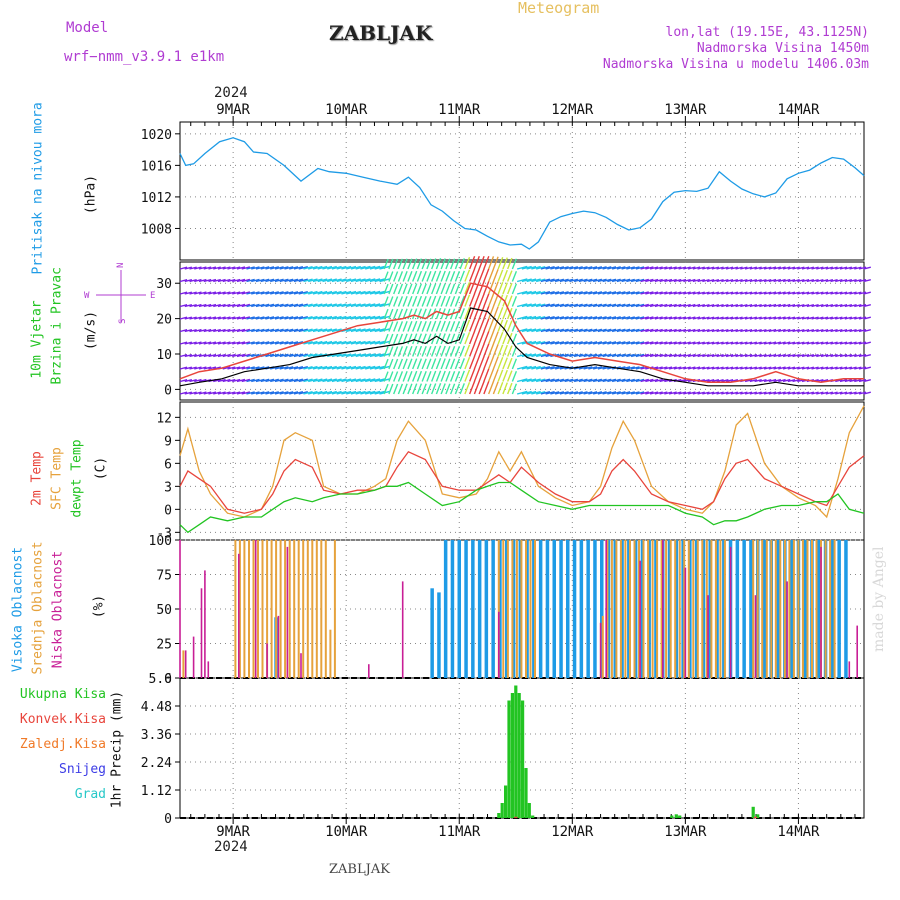  What do you see at coordinates (164, 320) in the screenshot?
I see `y-tick-label: 20` at bounding box center [164, 320].